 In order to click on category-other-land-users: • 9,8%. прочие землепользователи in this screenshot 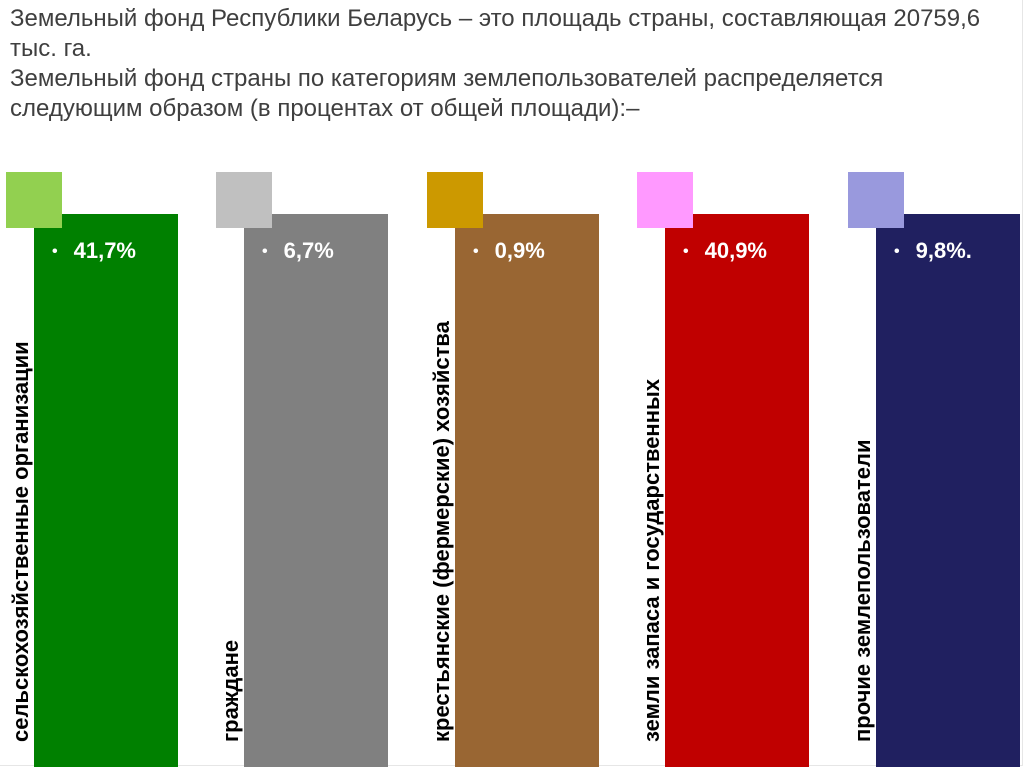, I will do `click(936, 469)`.